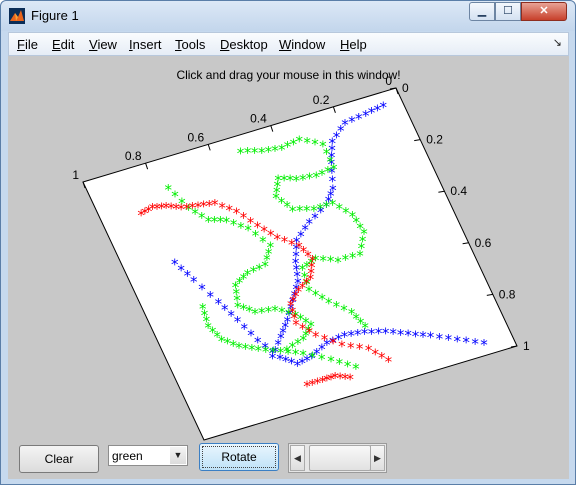 Image resolution: width=576 pixels, height=485 pixels. What do you see at coordinates (507, 294) in the screenshot?
I see `y-tick-label: 0.8` at bounding box center [507, 294].